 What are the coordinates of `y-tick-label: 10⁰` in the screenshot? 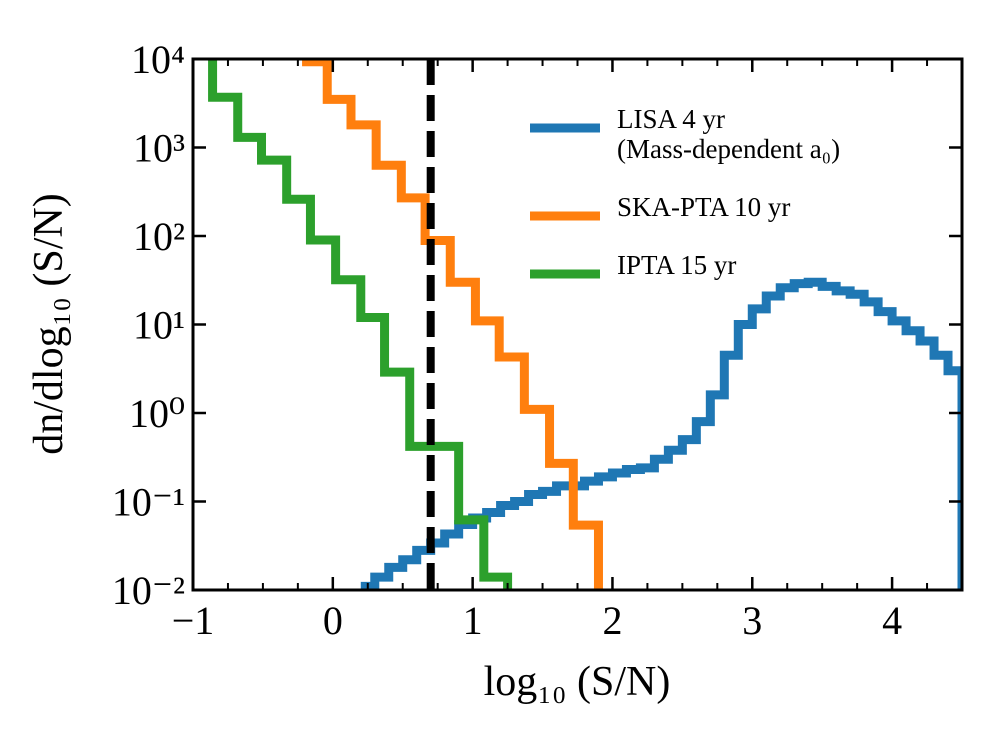 It's located at (157, 413).